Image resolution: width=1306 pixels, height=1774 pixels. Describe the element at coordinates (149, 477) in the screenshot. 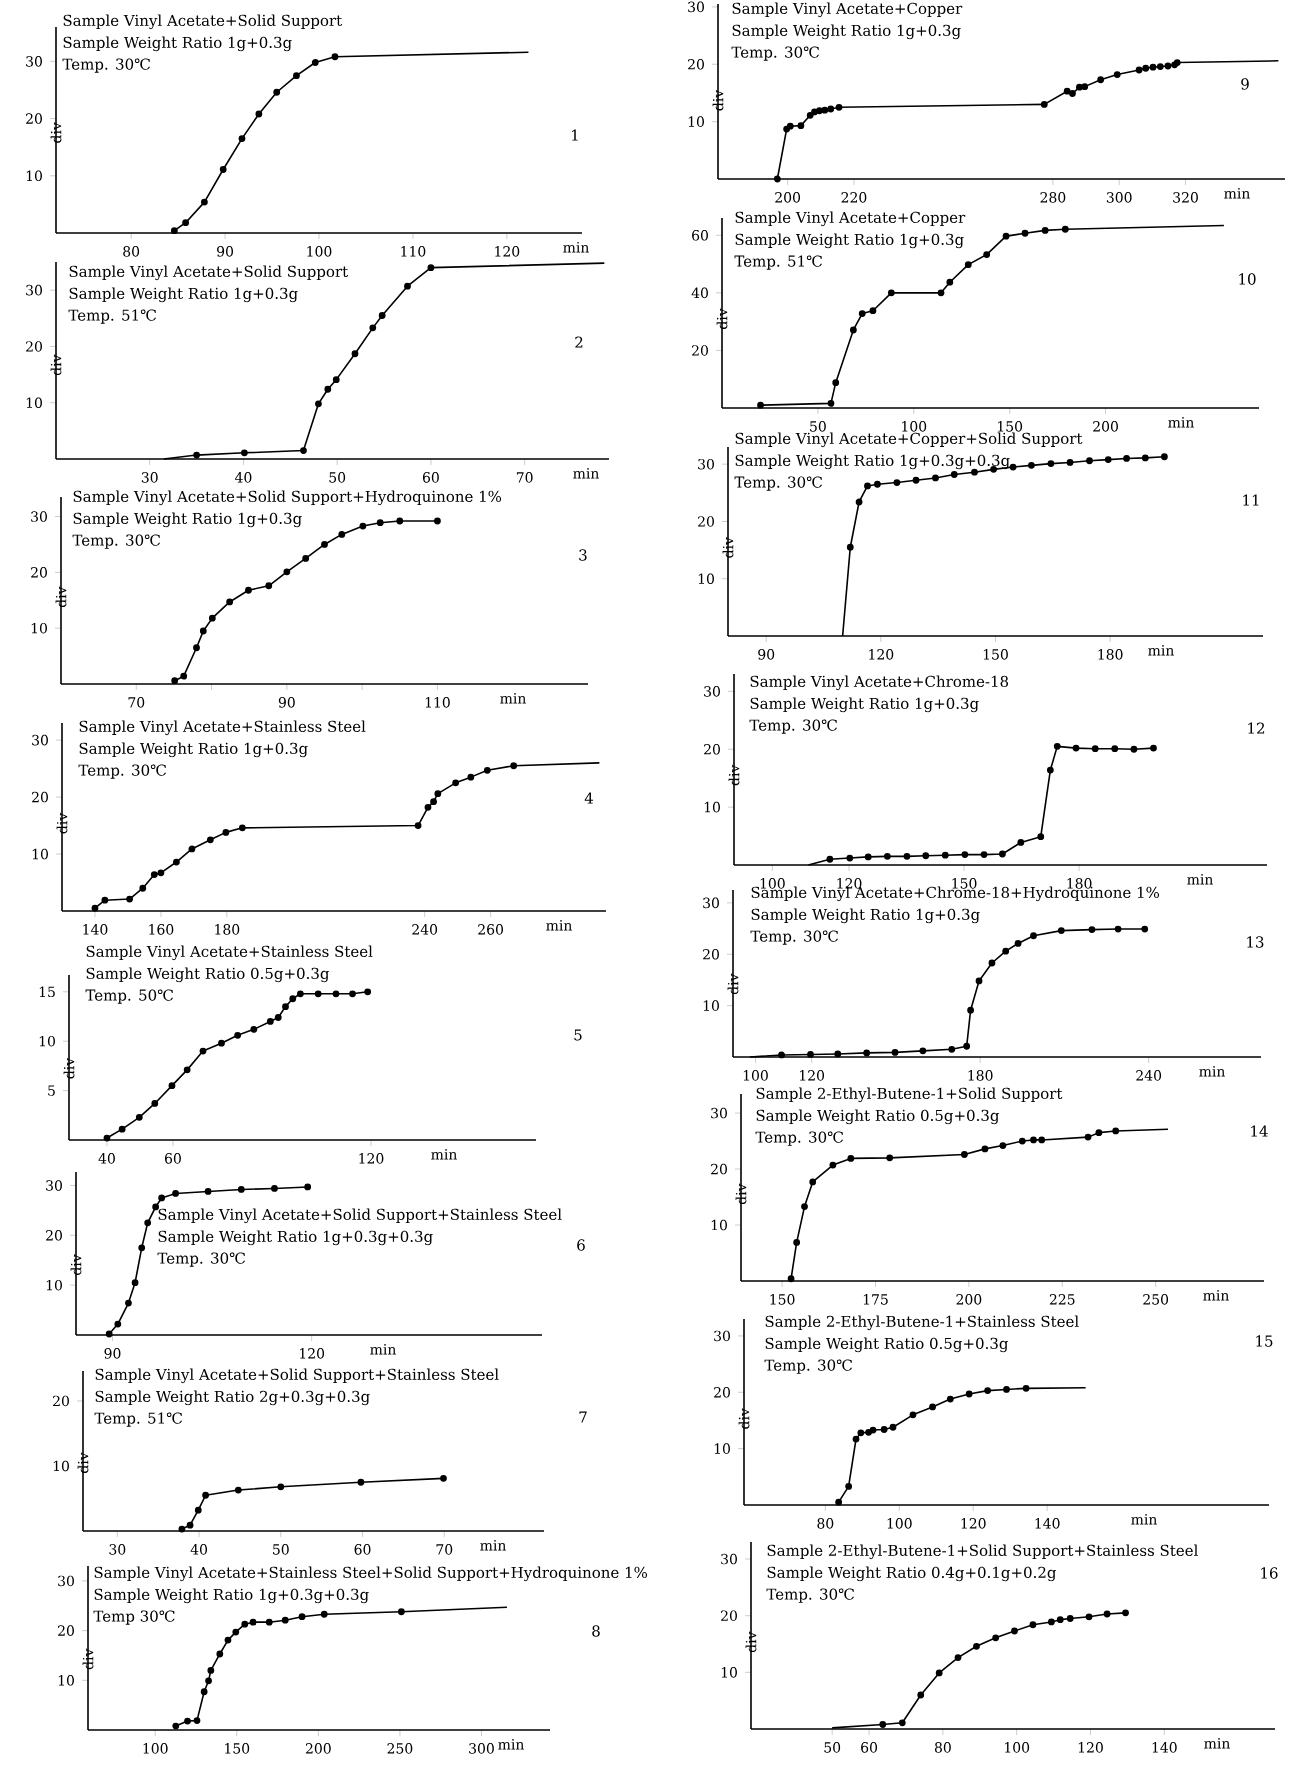

I see `x-tick-label: 30` at that location.